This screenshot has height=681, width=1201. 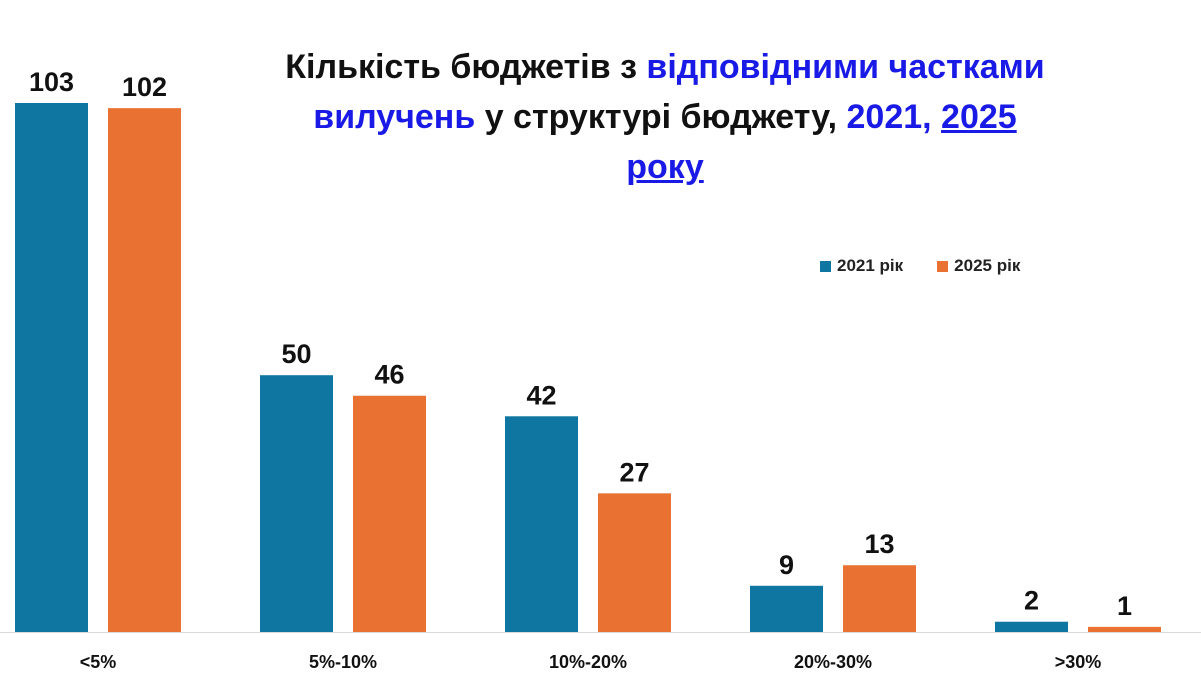 What do you see at coordinates (825, 266) in the screenshot?
I see `legend-swatch-2021` at bounding box center [825, 266].